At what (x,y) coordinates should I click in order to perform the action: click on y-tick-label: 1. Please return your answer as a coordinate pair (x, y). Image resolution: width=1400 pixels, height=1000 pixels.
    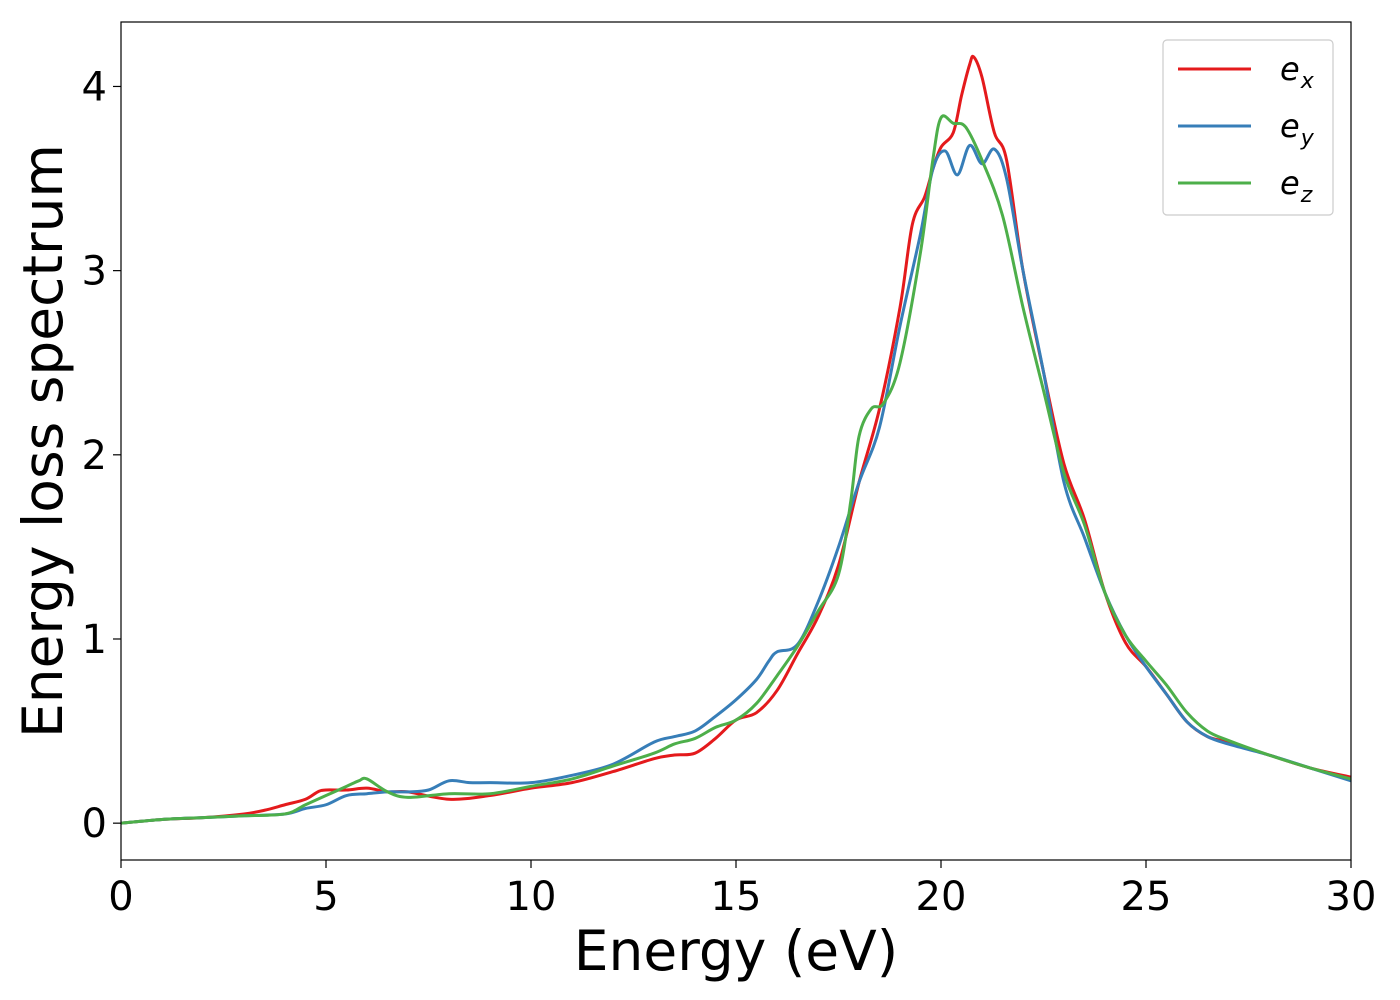
    Looking at the image, I should click on (94, 640).